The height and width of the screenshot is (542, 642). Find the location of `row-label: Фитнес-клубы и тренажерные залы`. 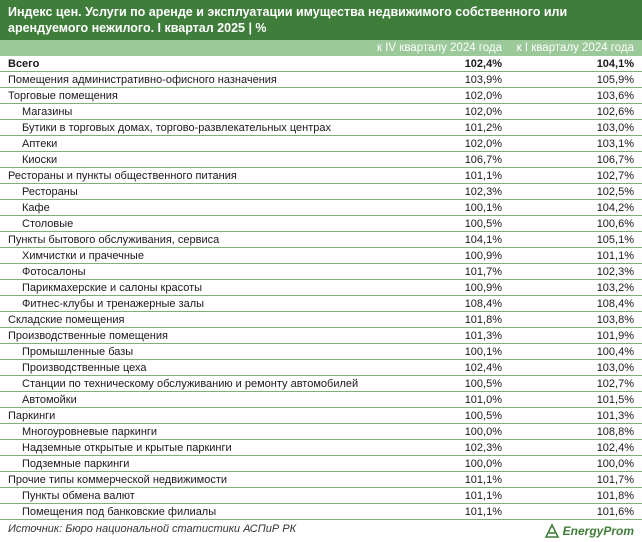

row-label: Фитнес-клубы и тренажерные залы is located at coordinates (113, 304).